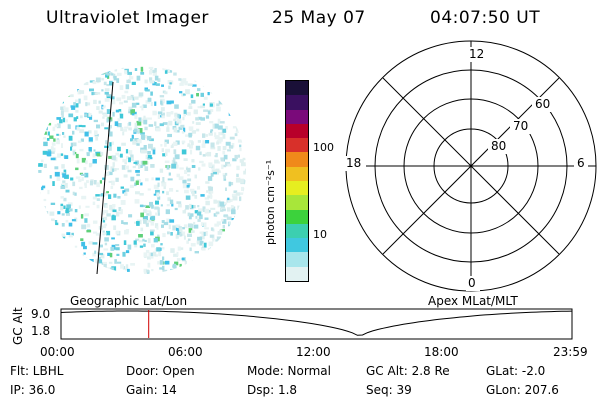 This screenshot has height=400, width=600. What do you see at coordinates (389, 390) in the screenshot?
I see `seq-value: Seq: 39` at bounding box center [389, 390].